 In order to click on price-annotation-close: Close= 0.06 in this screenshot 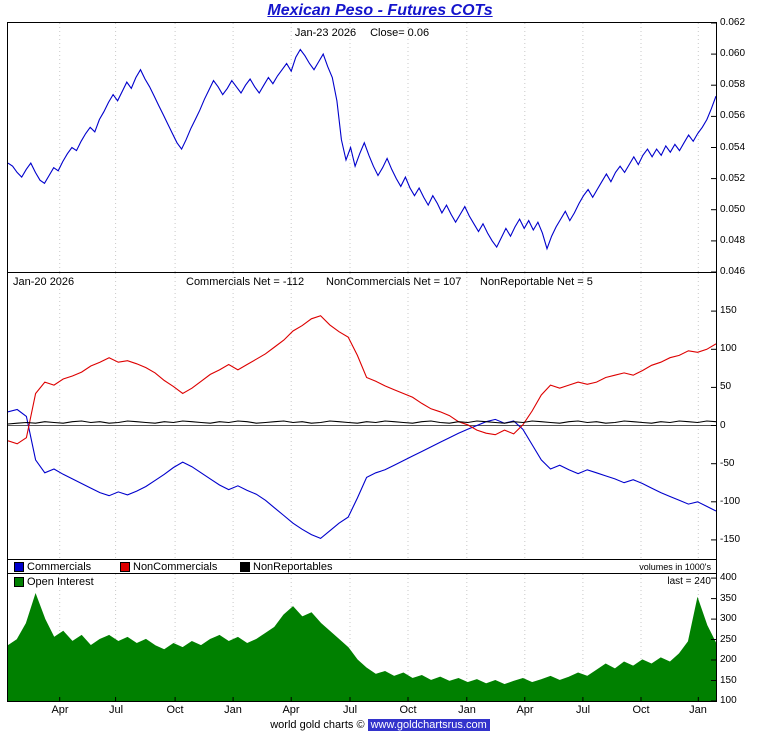, I will do `click(400, 33)`.